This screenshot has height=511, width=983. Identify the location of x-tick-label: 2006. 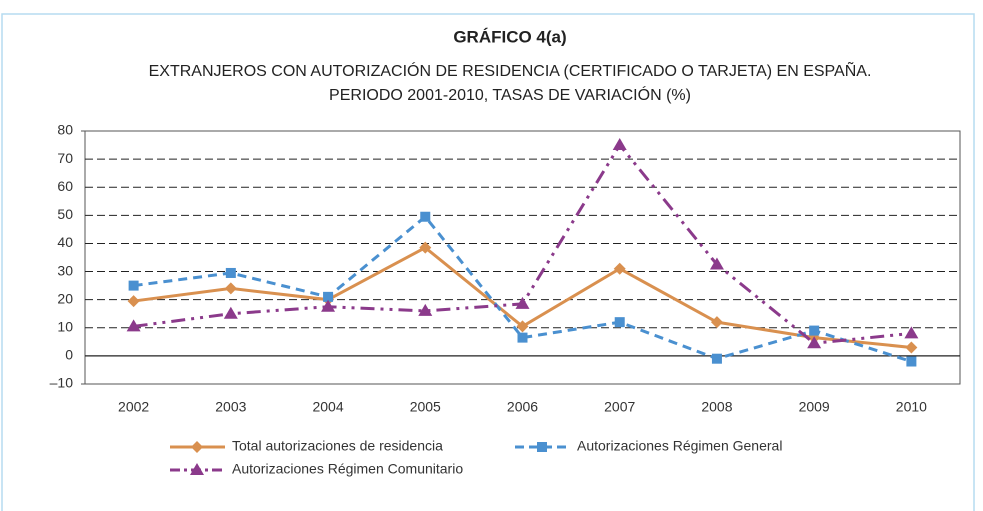
(522, 407).